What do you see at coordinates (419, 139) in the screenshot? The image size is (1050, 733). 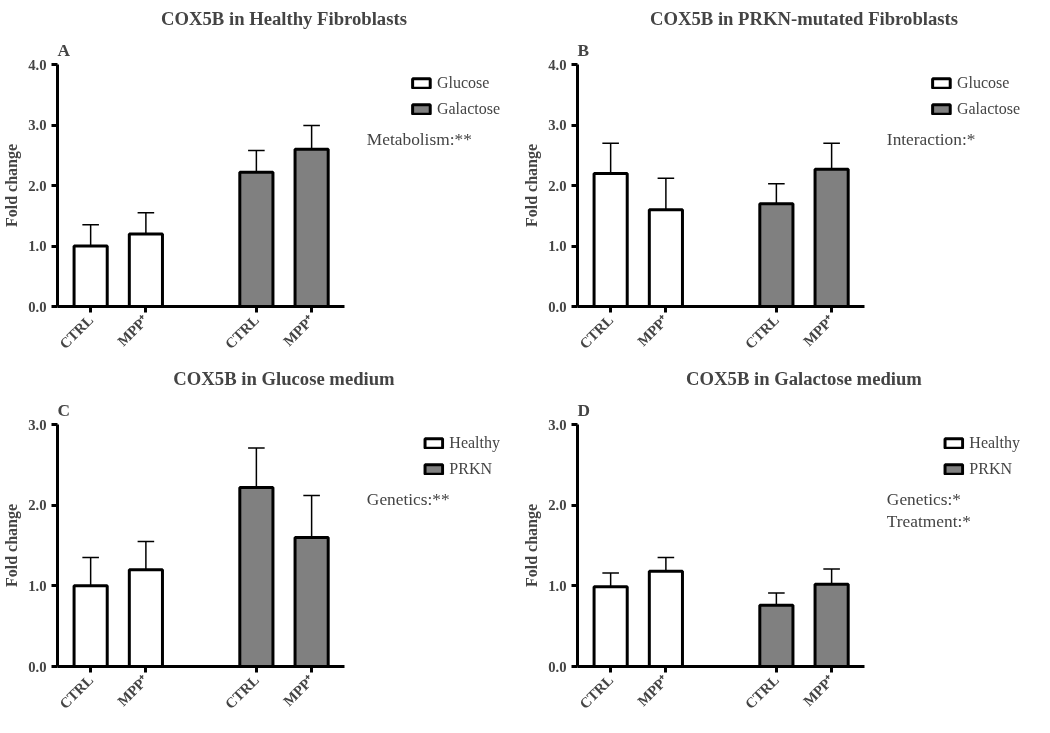 I see `text: Metabolism:**` at bounding box center [419, 139].